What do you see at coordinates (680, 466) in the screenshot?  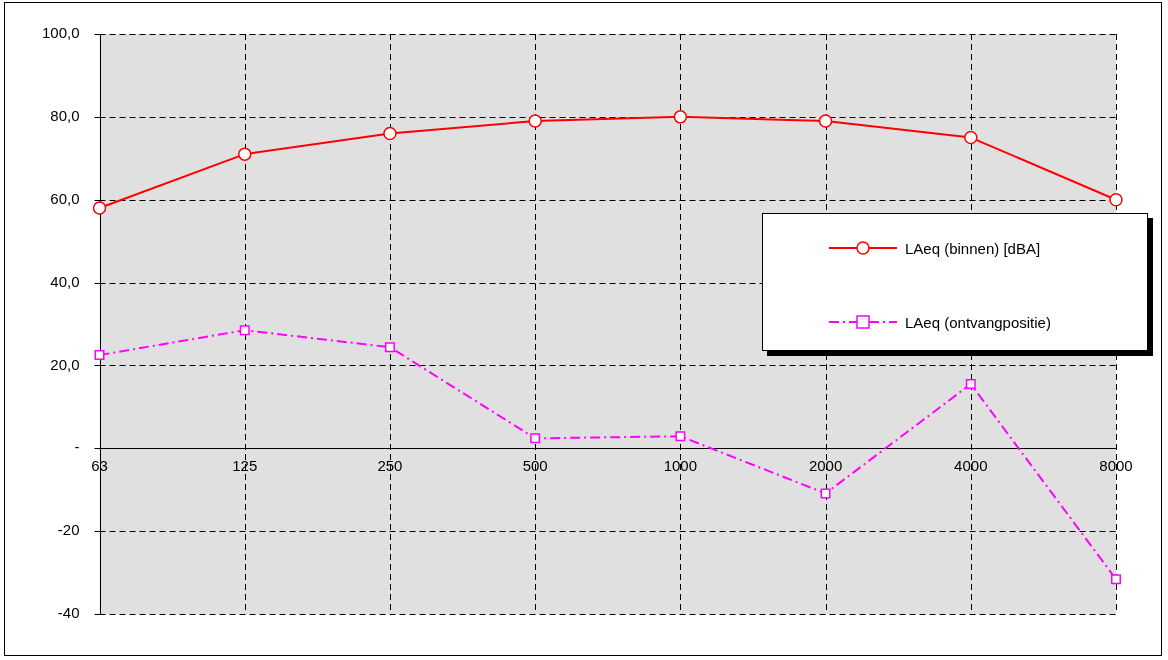 I see `x-tick-label: 1000` at bounding box center [680, 466].